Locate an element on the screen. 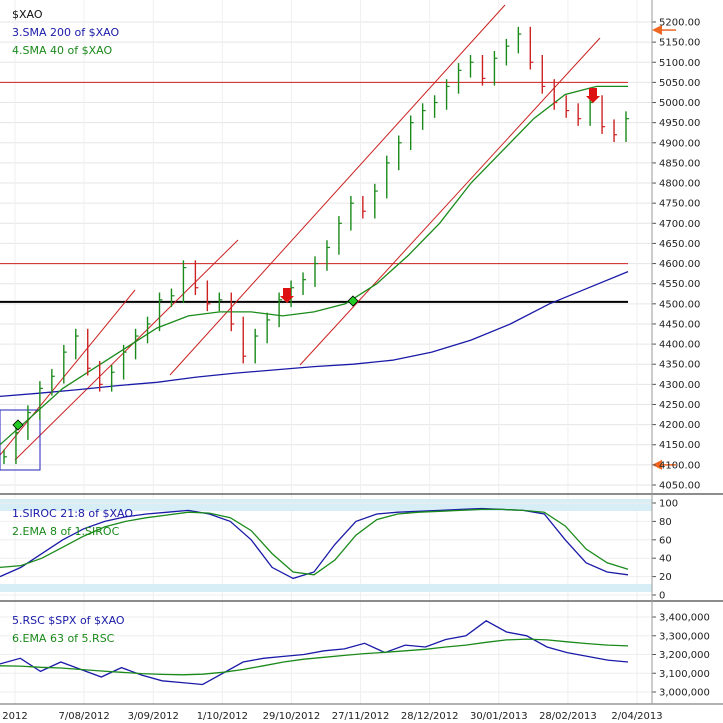  ema63-line is located at coordinates (314, 657).